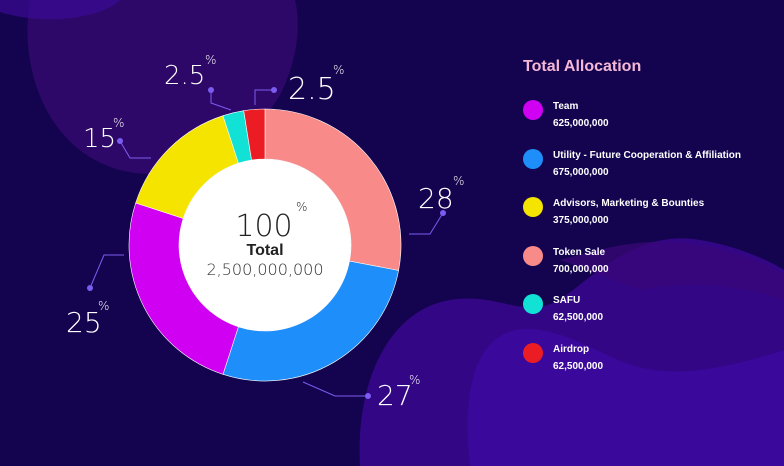 Image resolution: width=784 pixels, height=466 pixels. What do you see at coordinates (395, 395) in the screenshot?
I see `percent-label: 27` at bounding box center [395, 395].